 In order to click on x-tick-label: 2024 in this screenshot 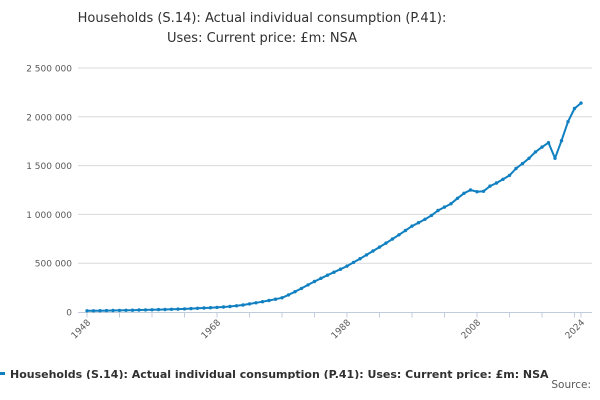, I will do `click(575, 329)`.